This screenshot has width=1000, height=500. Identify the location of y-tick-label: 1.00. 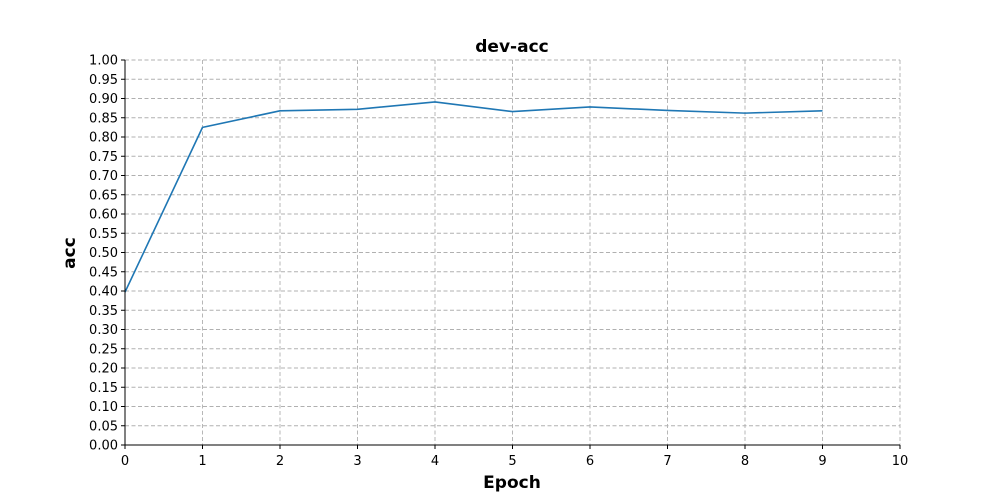
(103, 61).